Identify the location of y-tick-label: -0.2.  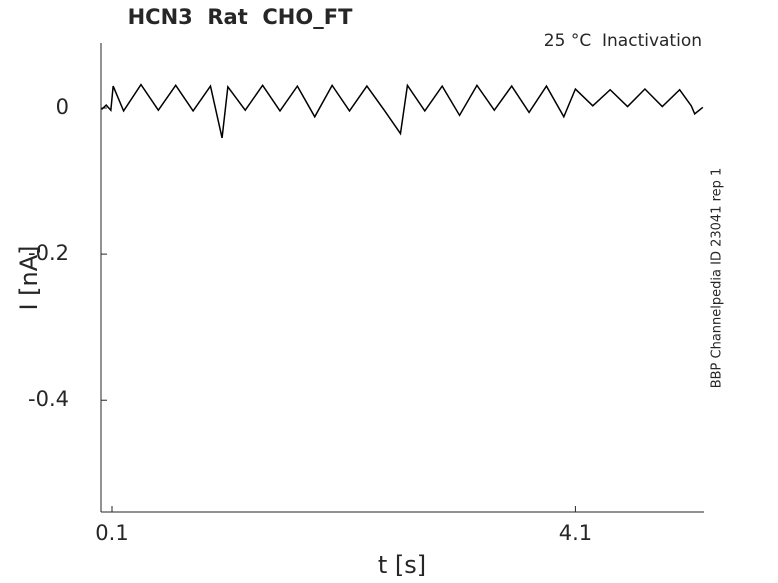
(48, 253).